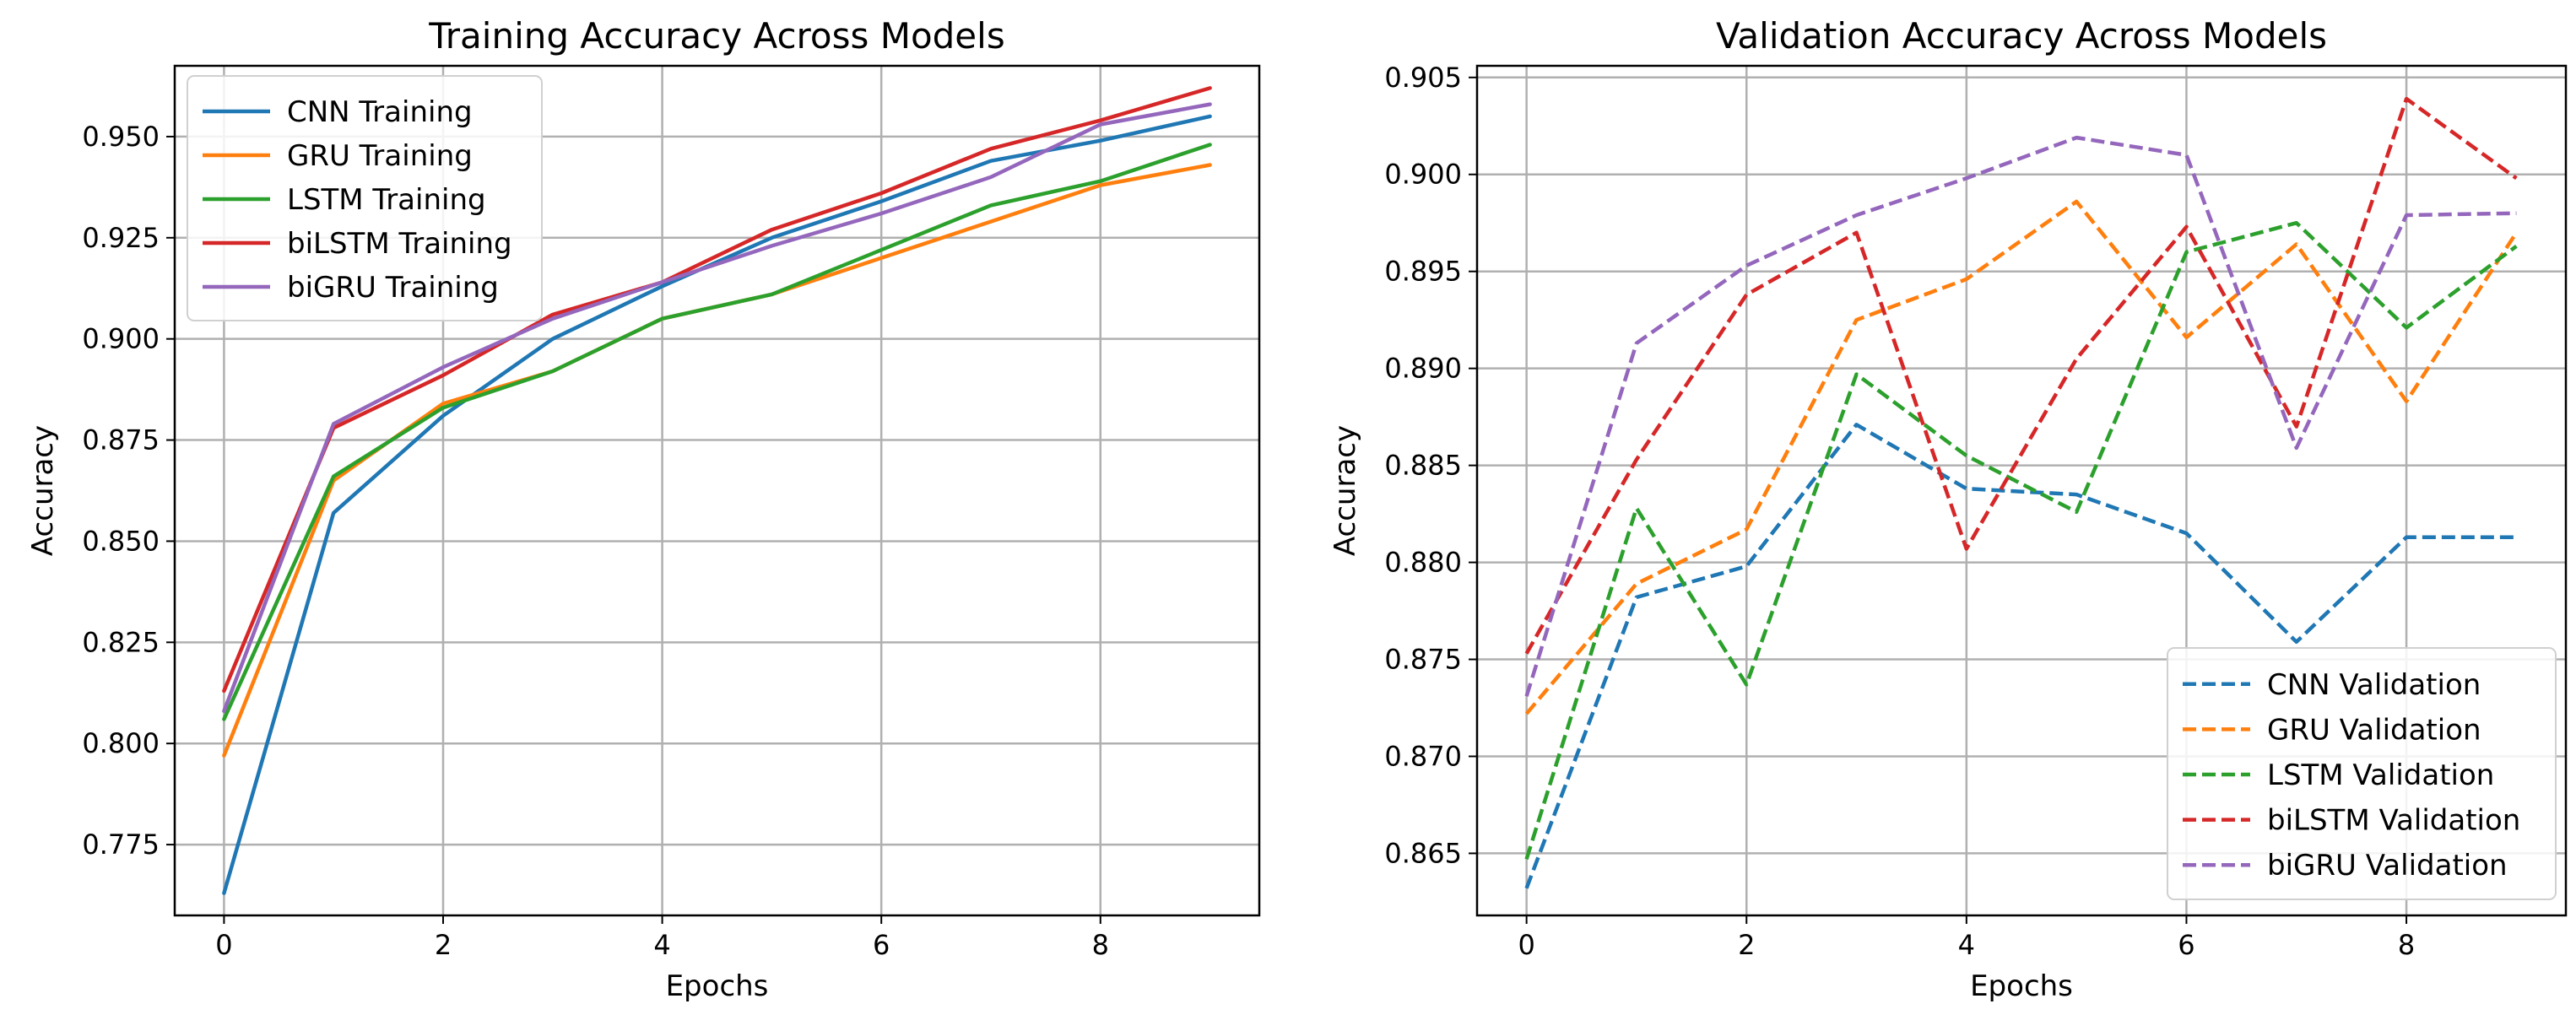 The height and width of the screenshot is (1031, 2576). I want to click on y-tick-label: 0.775, so click(121, 845).